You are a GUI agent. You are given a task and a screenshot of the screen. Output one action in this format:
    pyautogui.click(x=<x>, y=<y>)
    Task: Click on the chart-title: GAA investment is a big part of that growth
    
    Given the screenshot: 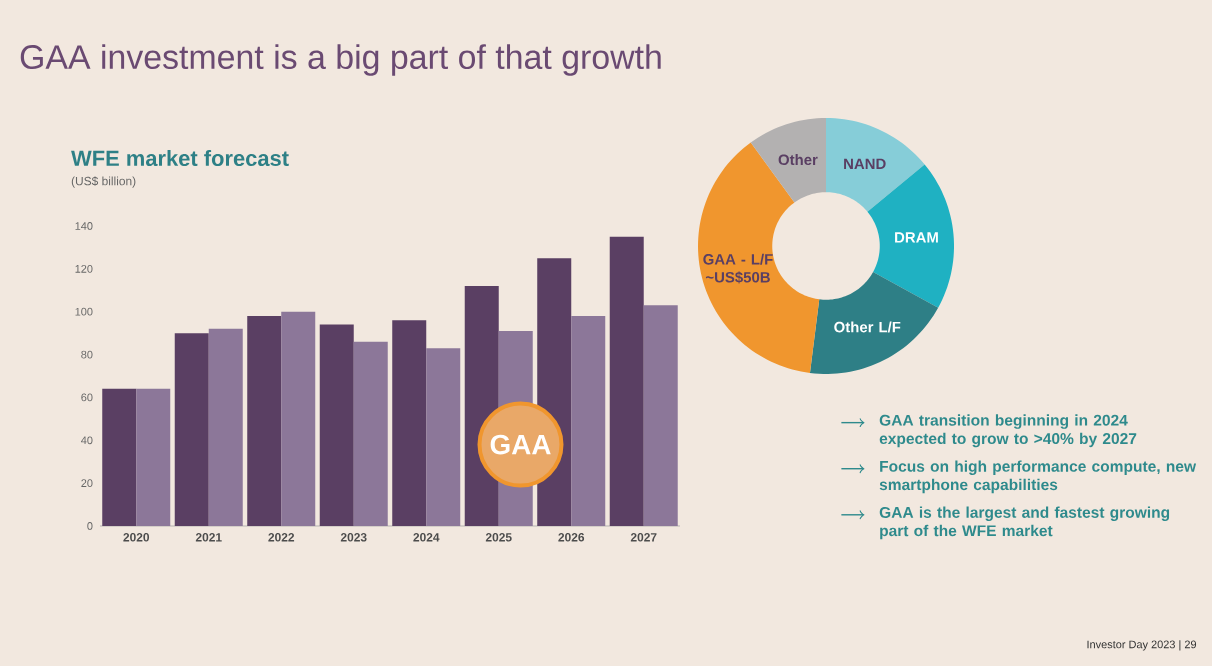 What is the action you would take?
    pyautogui.click(x=340, y=60)
    